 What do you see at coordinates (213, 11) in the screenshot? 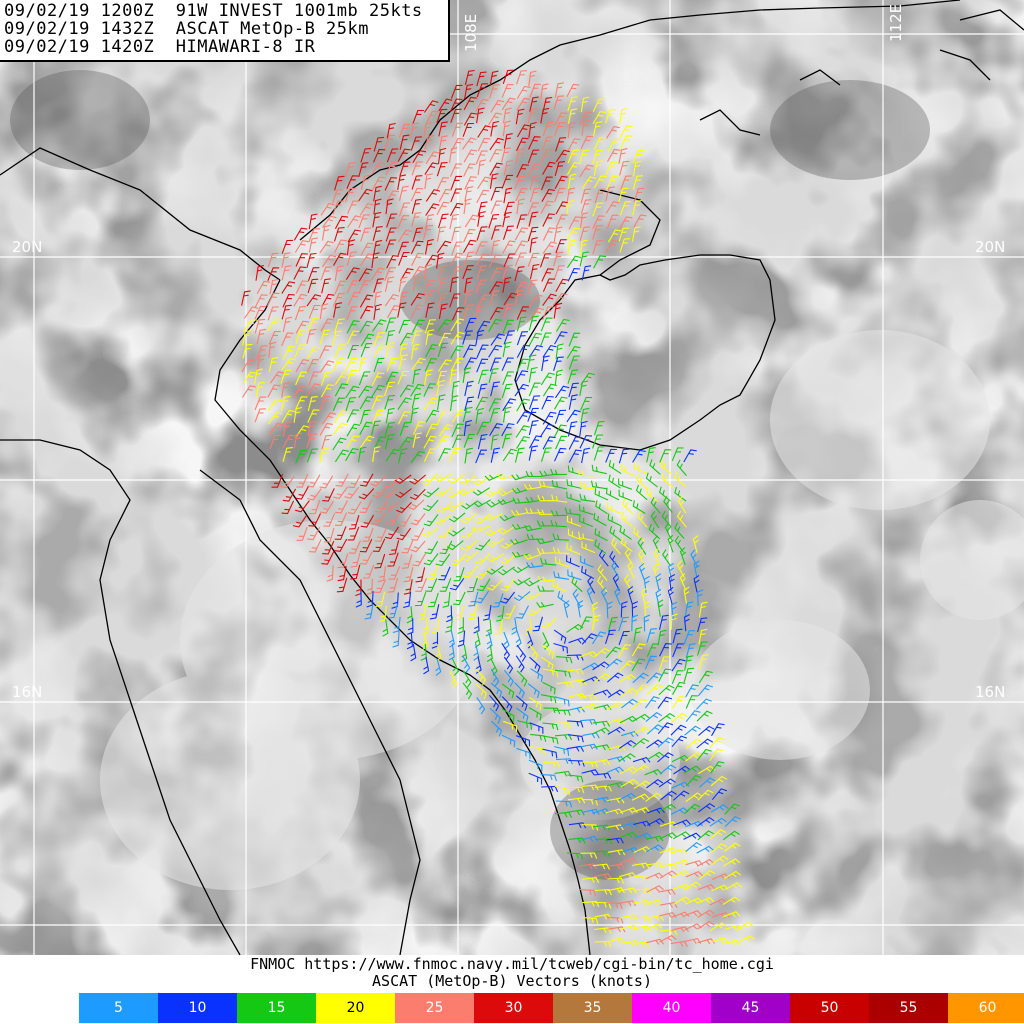
I see `header-line-storm: 09/02/19 1200Z 91W INVEST 1001mb 25kts` at bounding box center [213, 11].